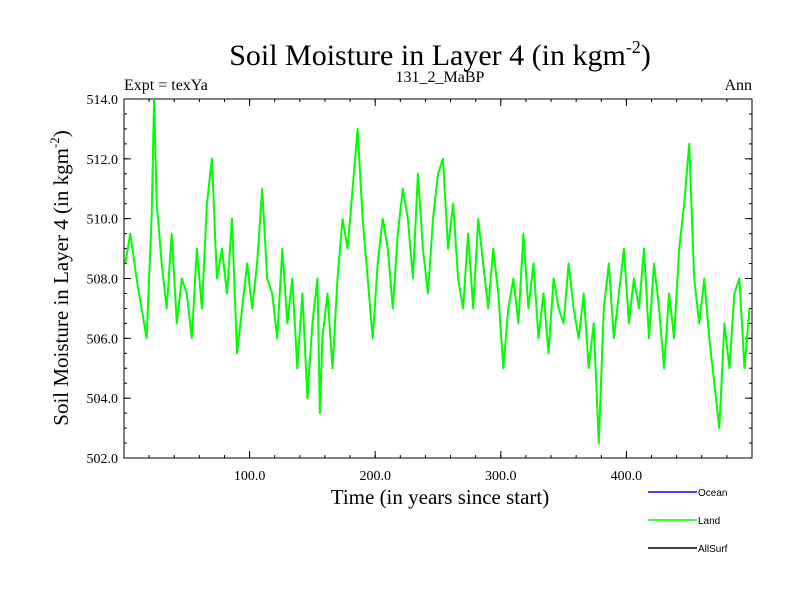  I want to click on x-tick-label: 200.0, so click(375, 476).